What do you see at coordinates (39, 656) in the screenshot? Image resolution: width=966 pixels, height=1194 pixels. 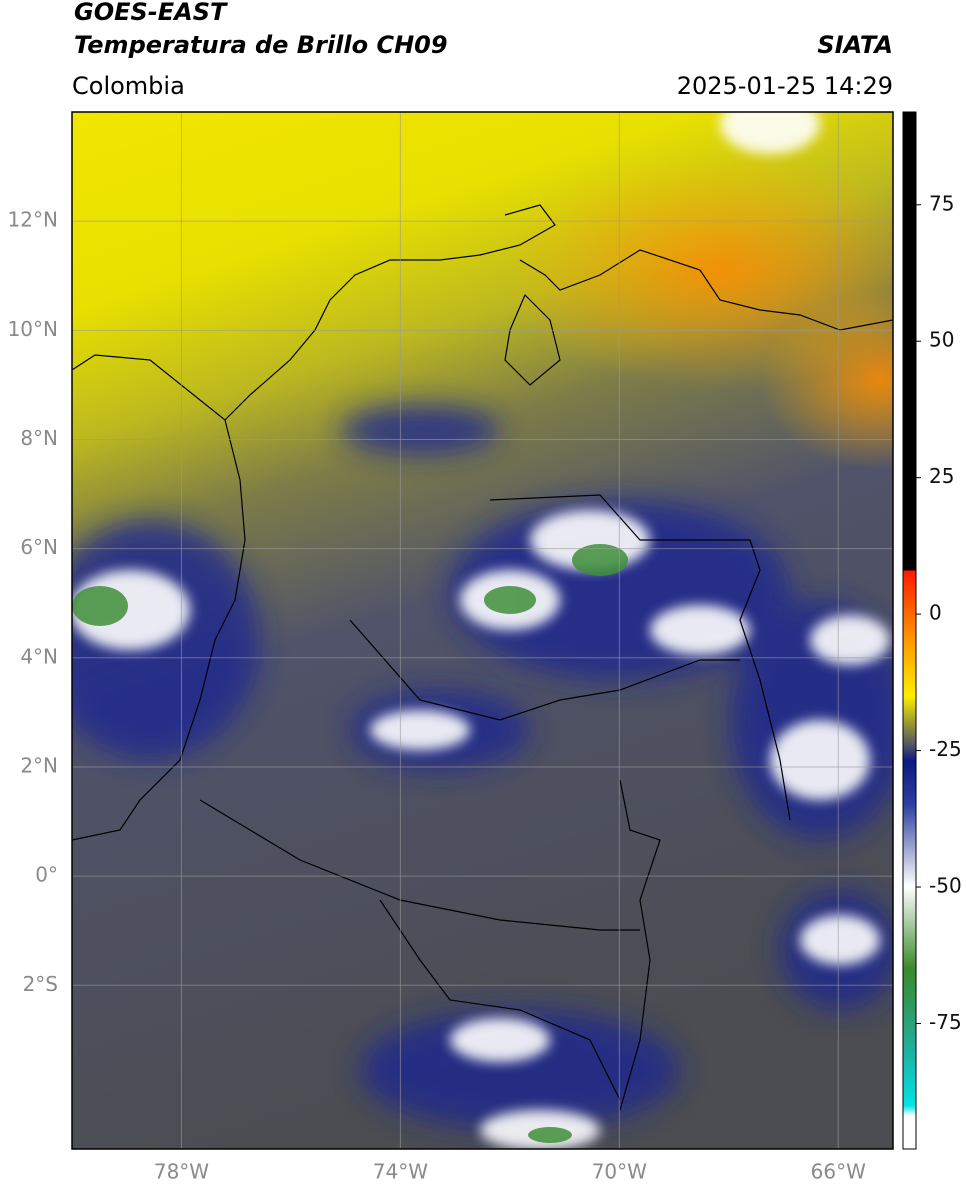 I see `lat-tick-label: 4°N` at bounding box center [39, 656].